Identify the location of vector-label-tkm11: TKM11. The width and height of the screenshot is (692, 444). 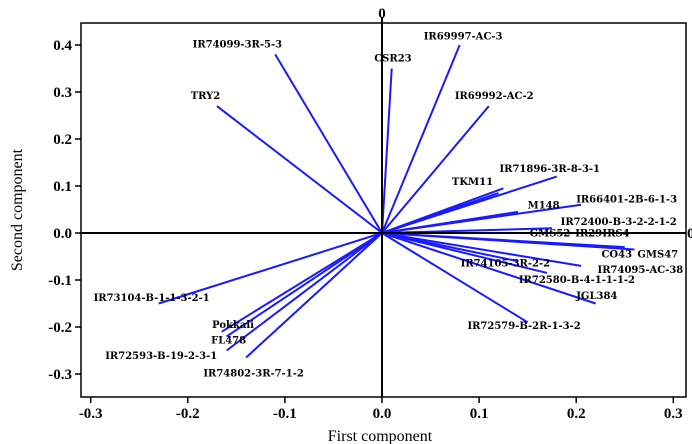
(472, 182).